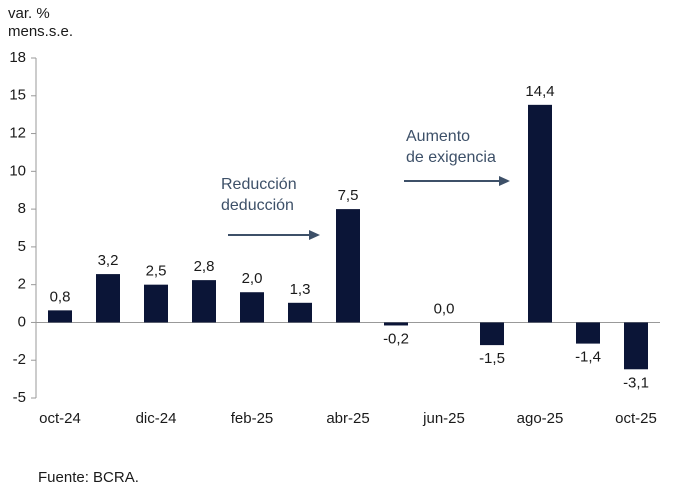 The width and height of the screenshot is (687, 494). What do you see at coordinates (17, 133) in the screenshot?
I see `y-tick-label: 12` at bounding box center [17, 133].